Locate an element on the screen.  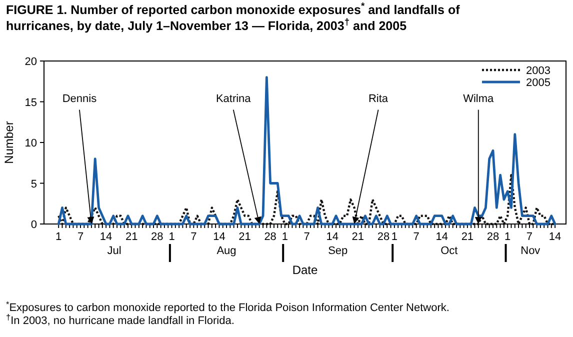
annotation: Dennis is located at coordinates (80, 98).